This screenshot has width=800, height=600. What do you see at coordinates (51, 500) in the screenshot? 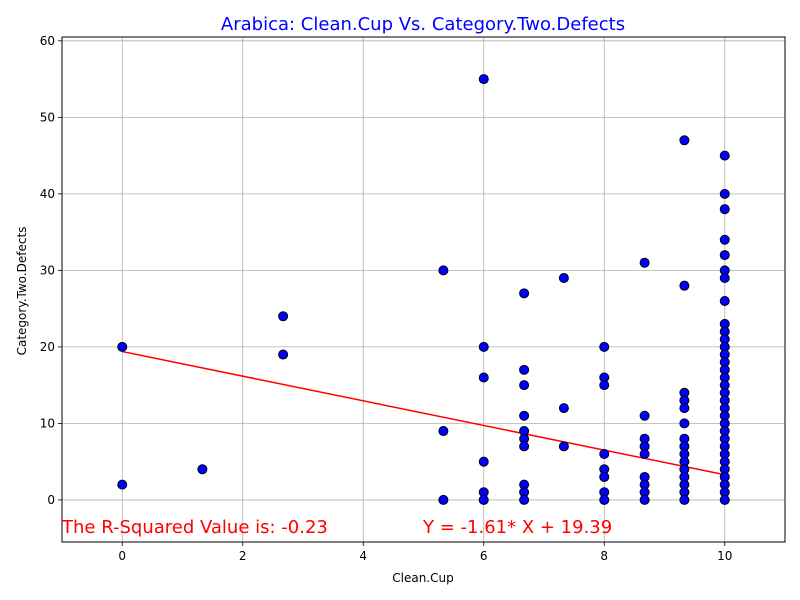
I see `y-tick-label: 0` at bounding box center [51, 500].